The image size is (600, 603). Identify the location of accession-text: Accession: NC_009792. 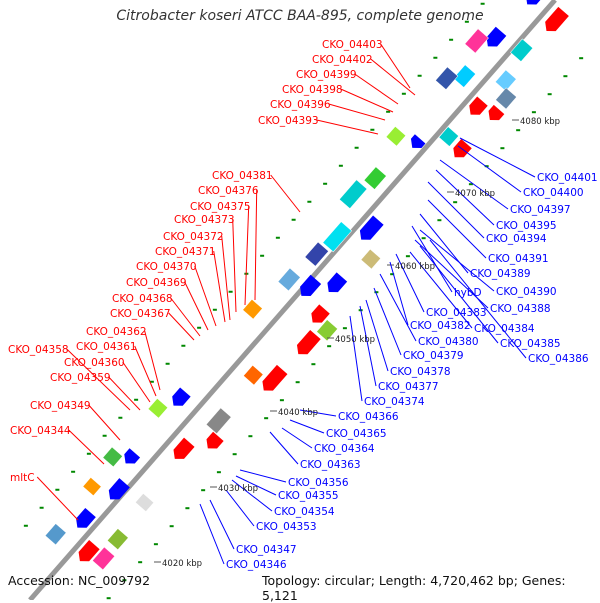
(79, 580).